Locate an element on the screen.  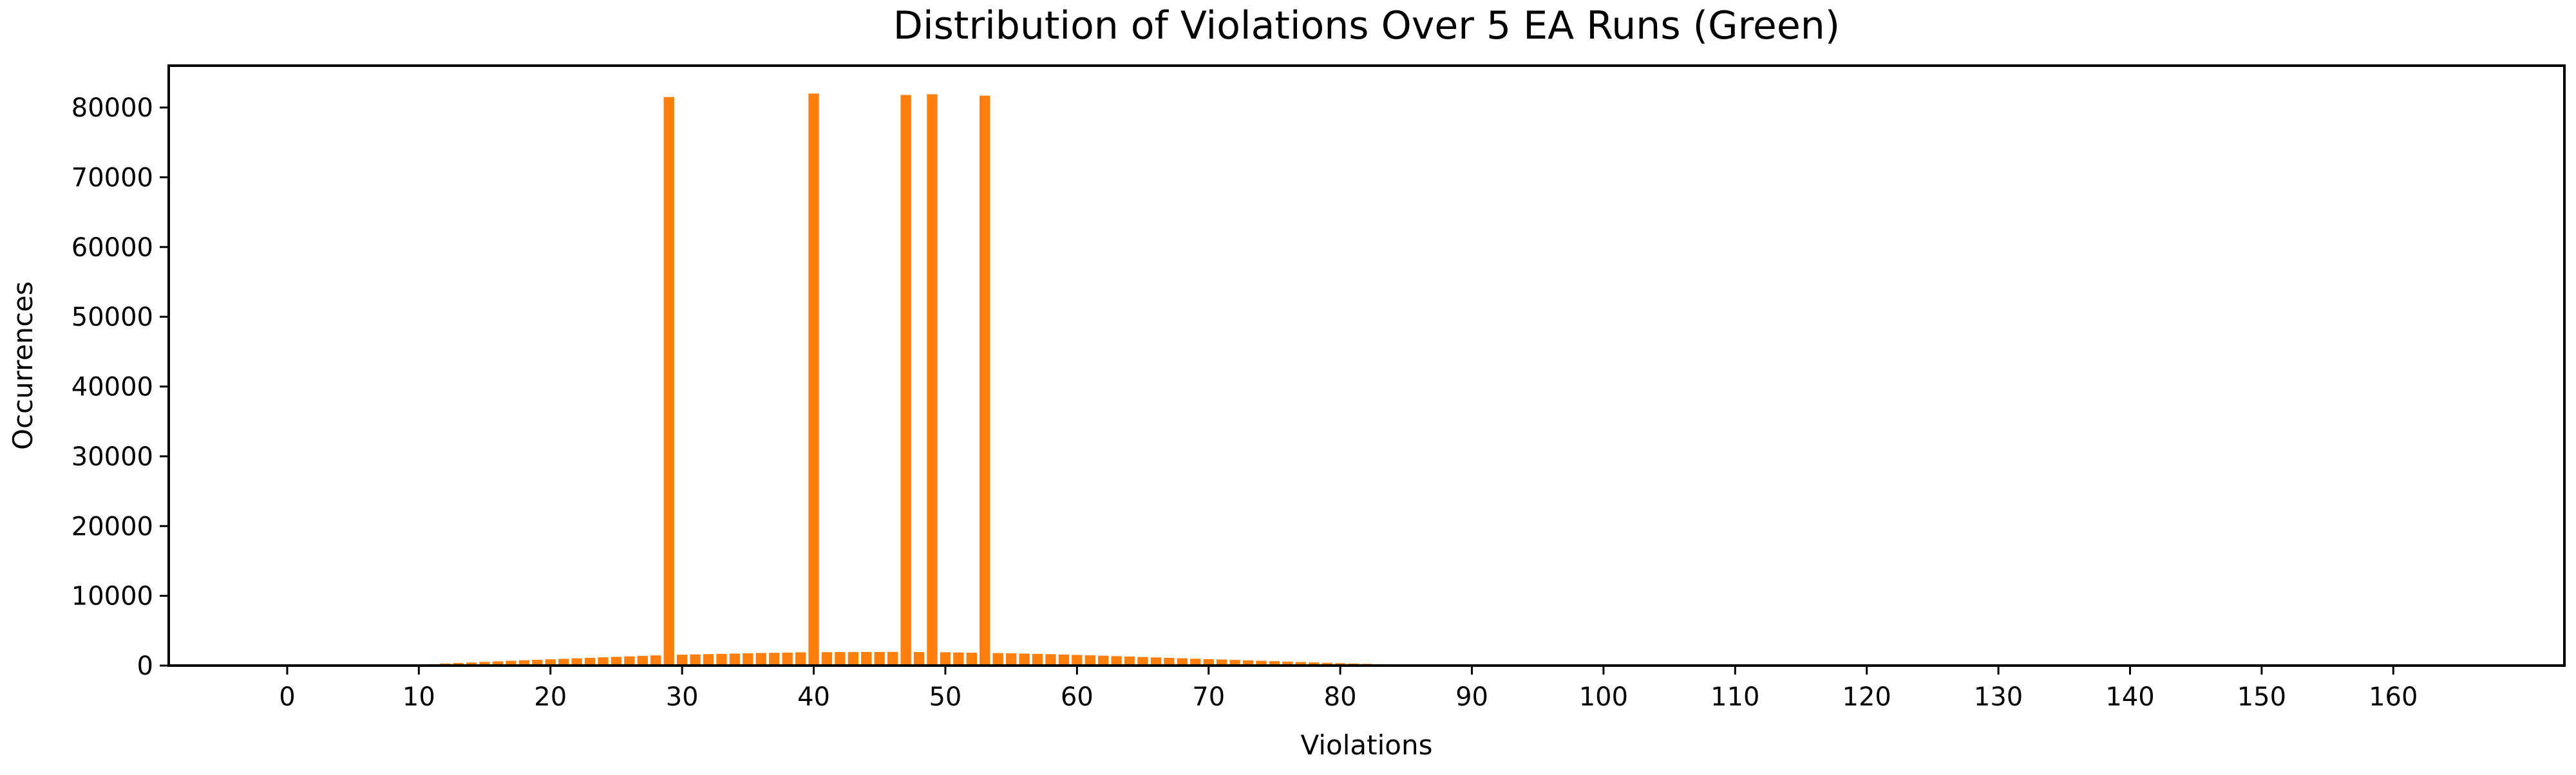
x-tick-label: 140 is located at coordinates (2130, 697).